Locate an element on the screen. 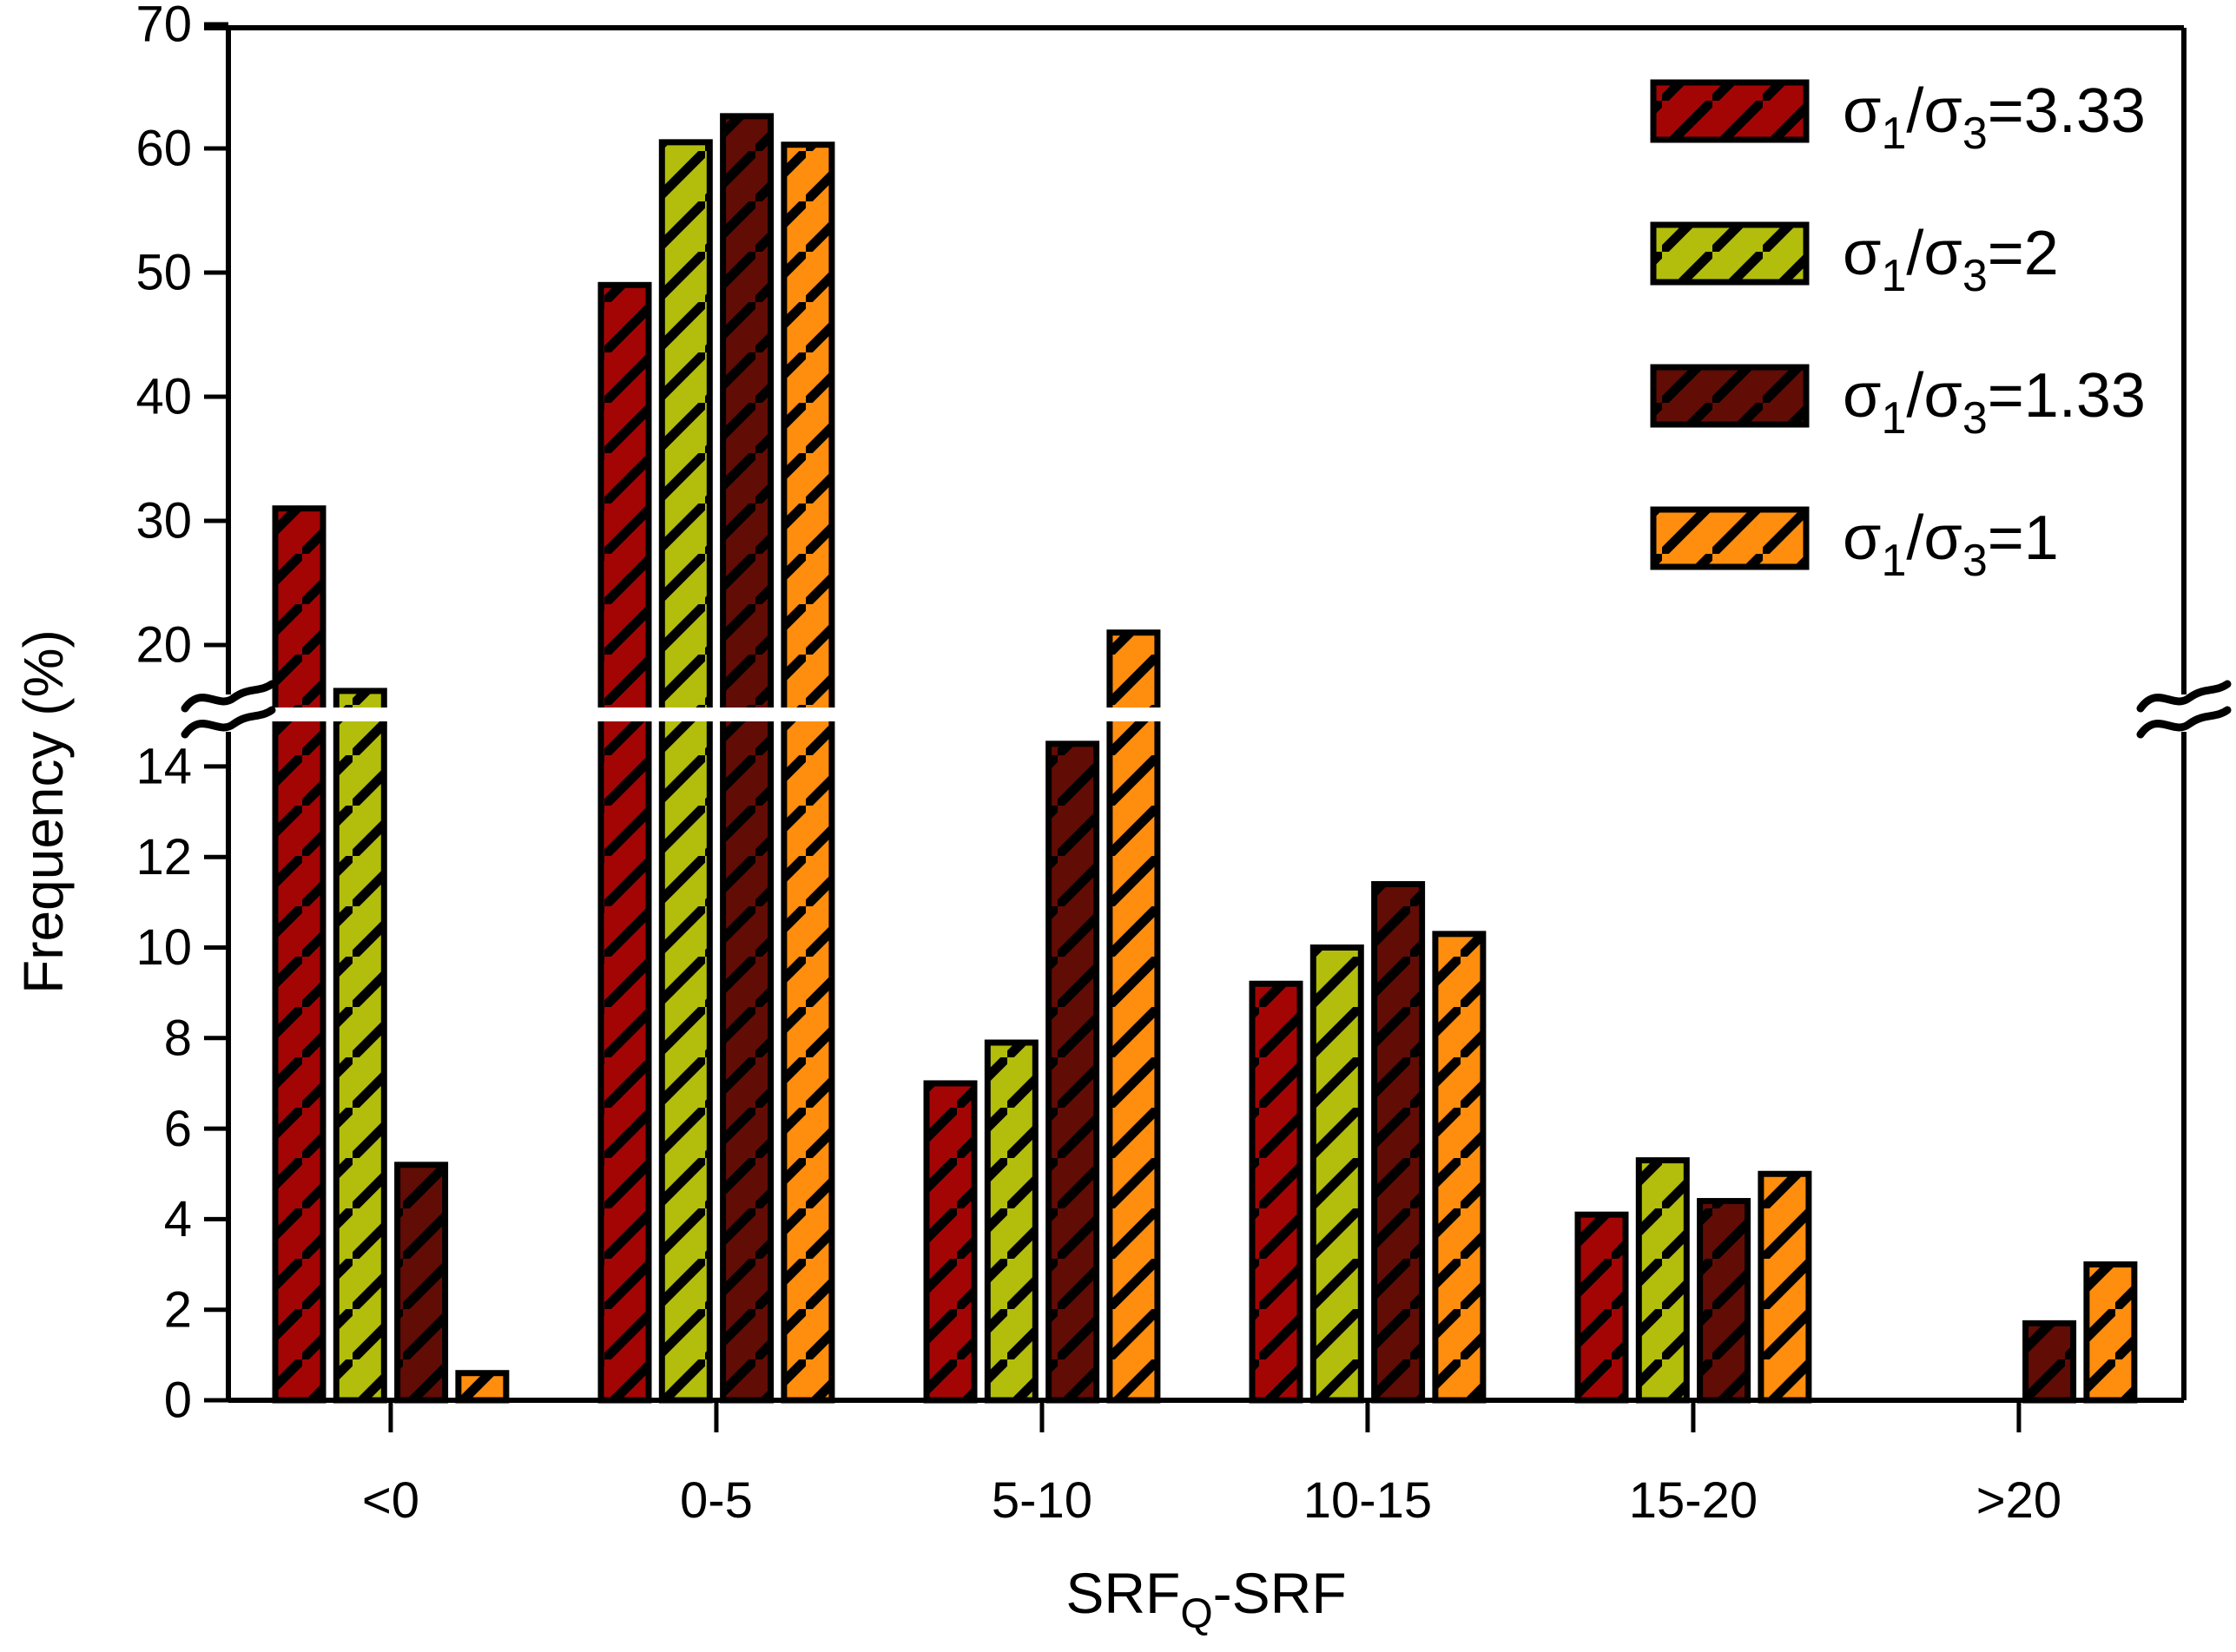 The image size is (2236, 1652). bar-series4->20 is located at coordinates (2110, 1332).